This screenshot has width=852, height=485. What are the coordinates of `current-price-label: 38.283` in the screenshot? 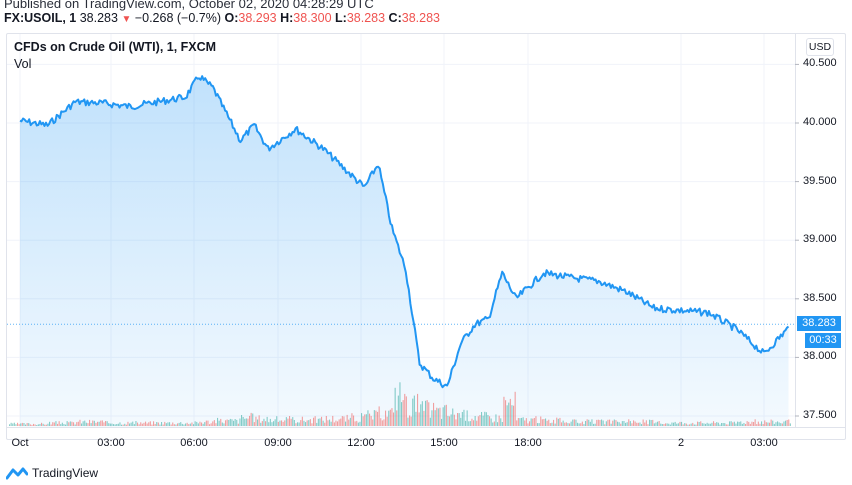 It's located at (819, 323).